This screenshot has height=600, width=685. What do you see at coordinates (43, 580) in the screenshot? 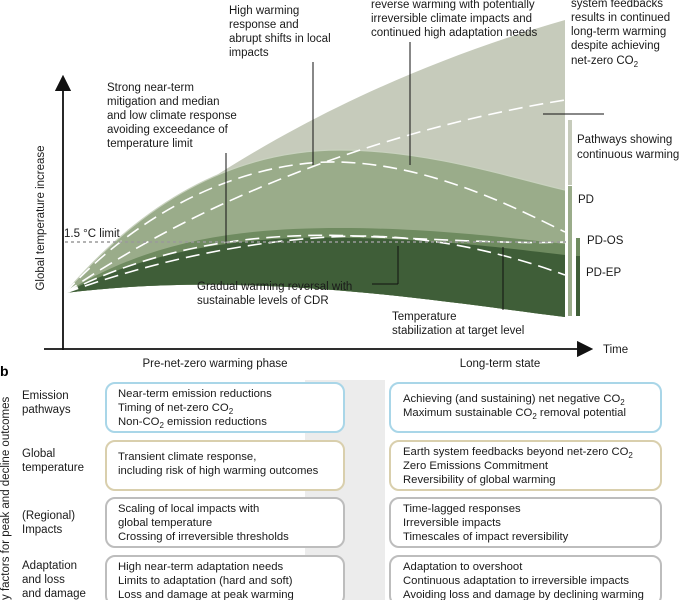
I see `row-label: and loss` at bounding box center [43, 580].